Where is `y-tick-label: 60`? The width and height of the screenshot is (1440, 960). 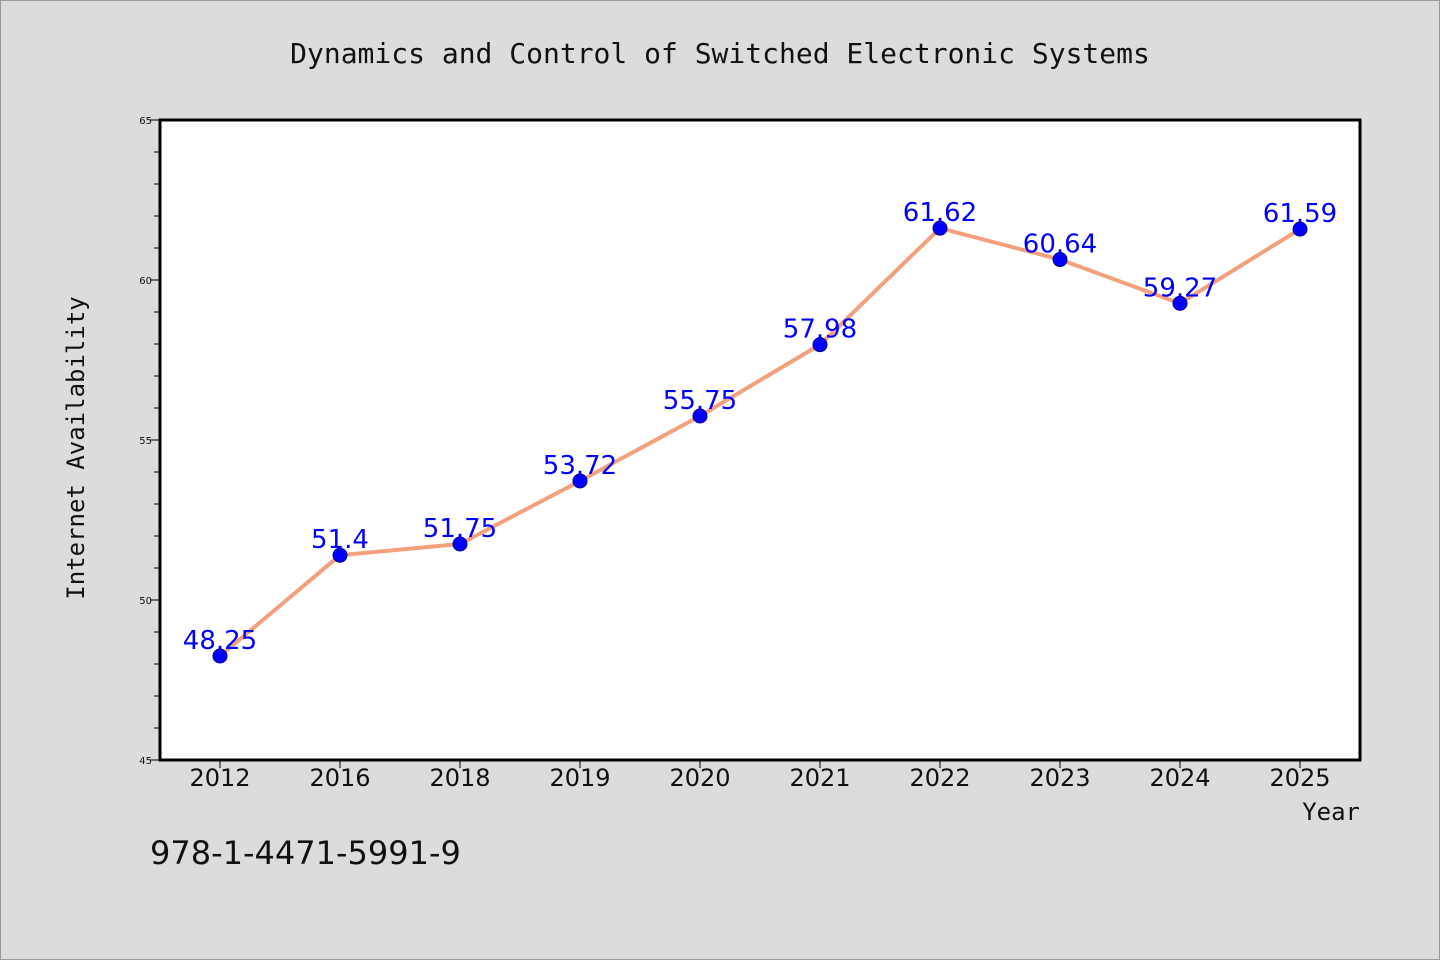
y-tick-label: 60 is located at coordinates (145, 281).